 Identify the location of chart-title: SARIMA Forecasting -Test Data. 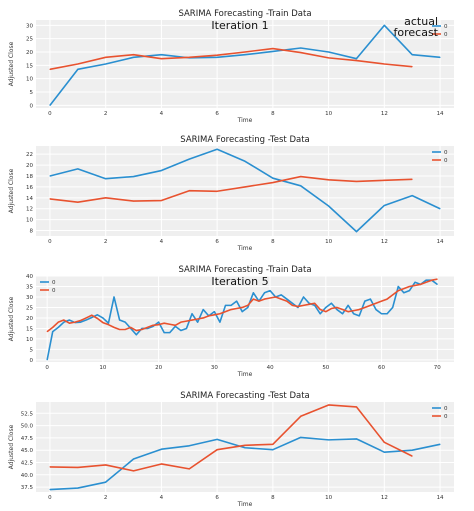
(244, 396).